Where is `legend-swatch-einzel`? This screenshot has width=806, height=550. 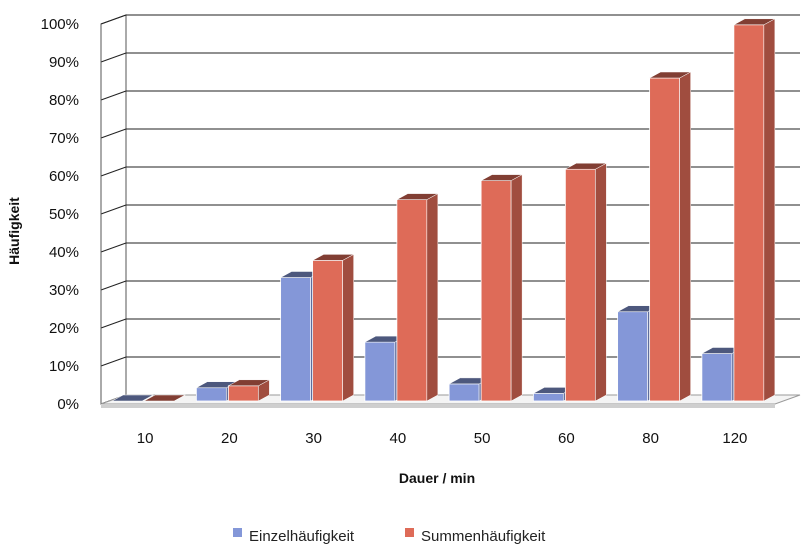 legend-swatch-einzel is located at coordinates (237, 532).